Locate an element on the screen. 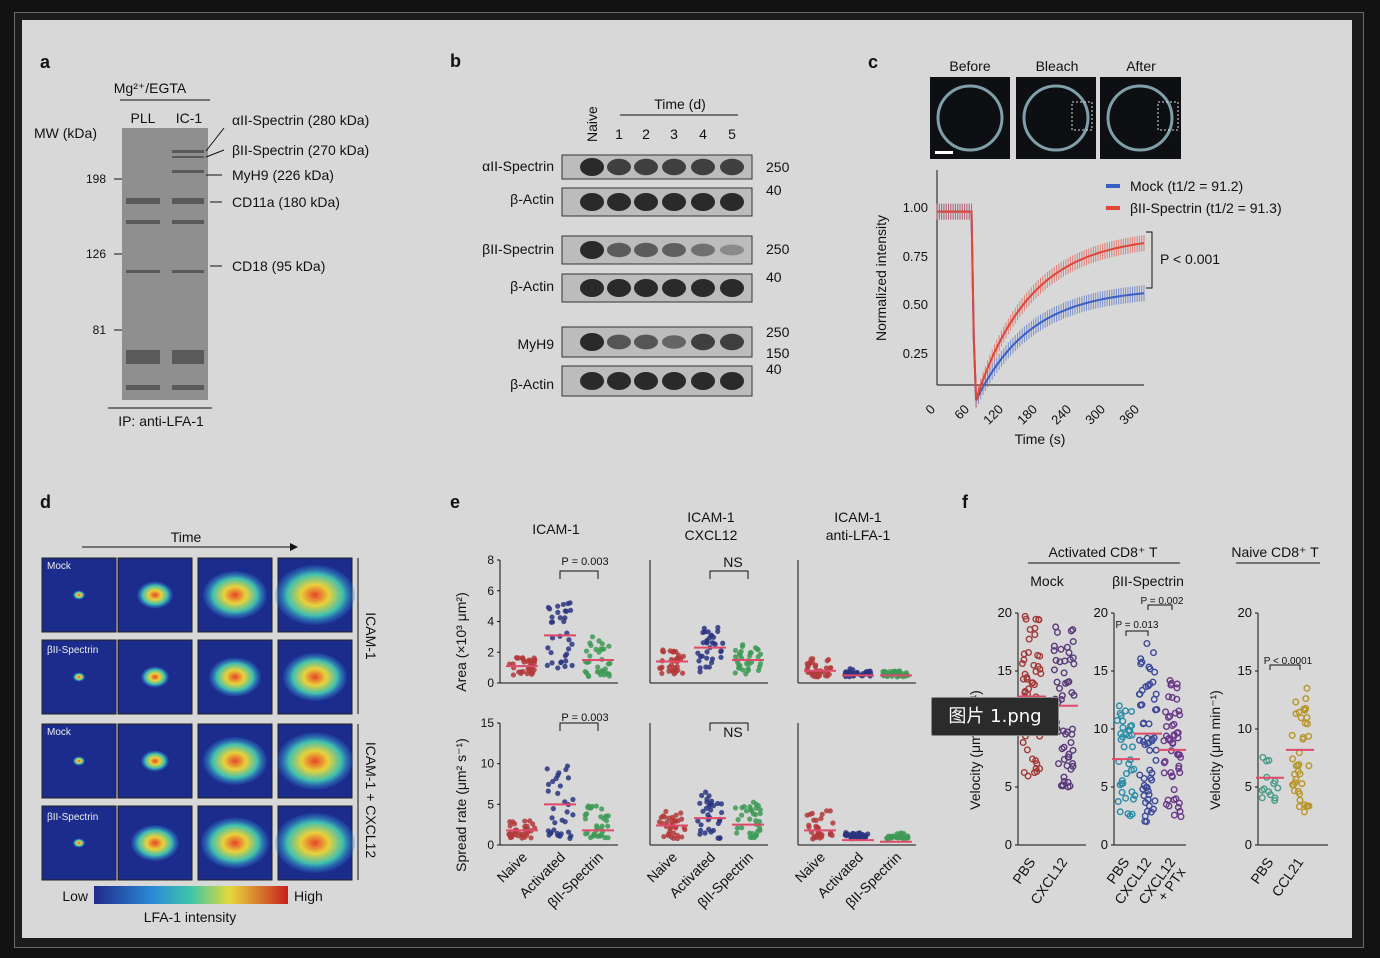 The width and height of the screenshot is (1380, 958). mw-tick-126: 126 is located at coordinates (96, 254).